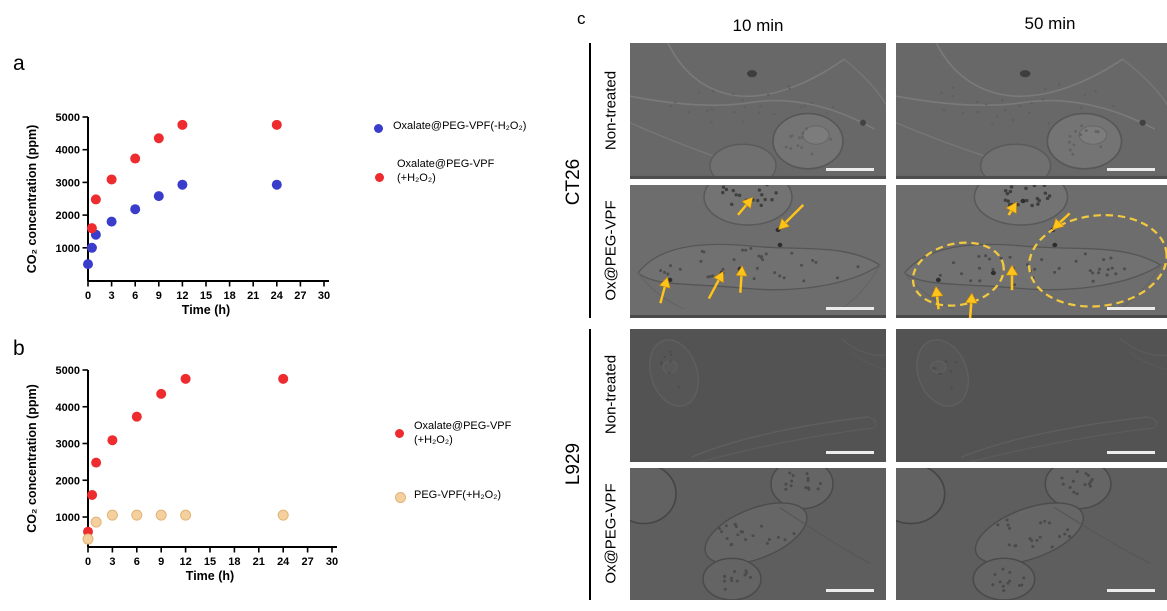  I want to click on dashed-cell-outline, so click(958, 274).